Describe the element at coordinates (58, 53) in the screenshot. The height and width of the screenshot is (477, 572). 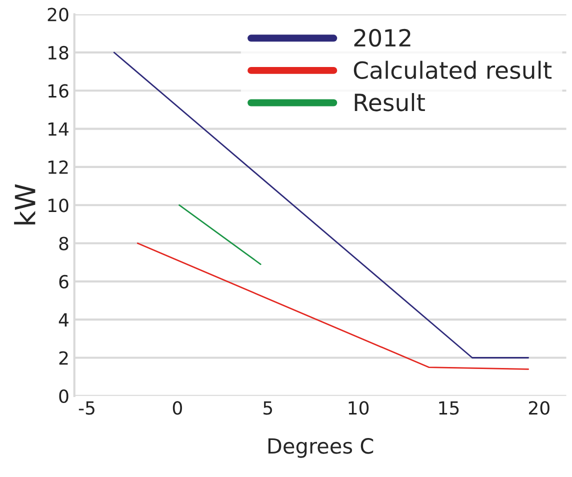
I see `y-tick-label: 18` at that location.